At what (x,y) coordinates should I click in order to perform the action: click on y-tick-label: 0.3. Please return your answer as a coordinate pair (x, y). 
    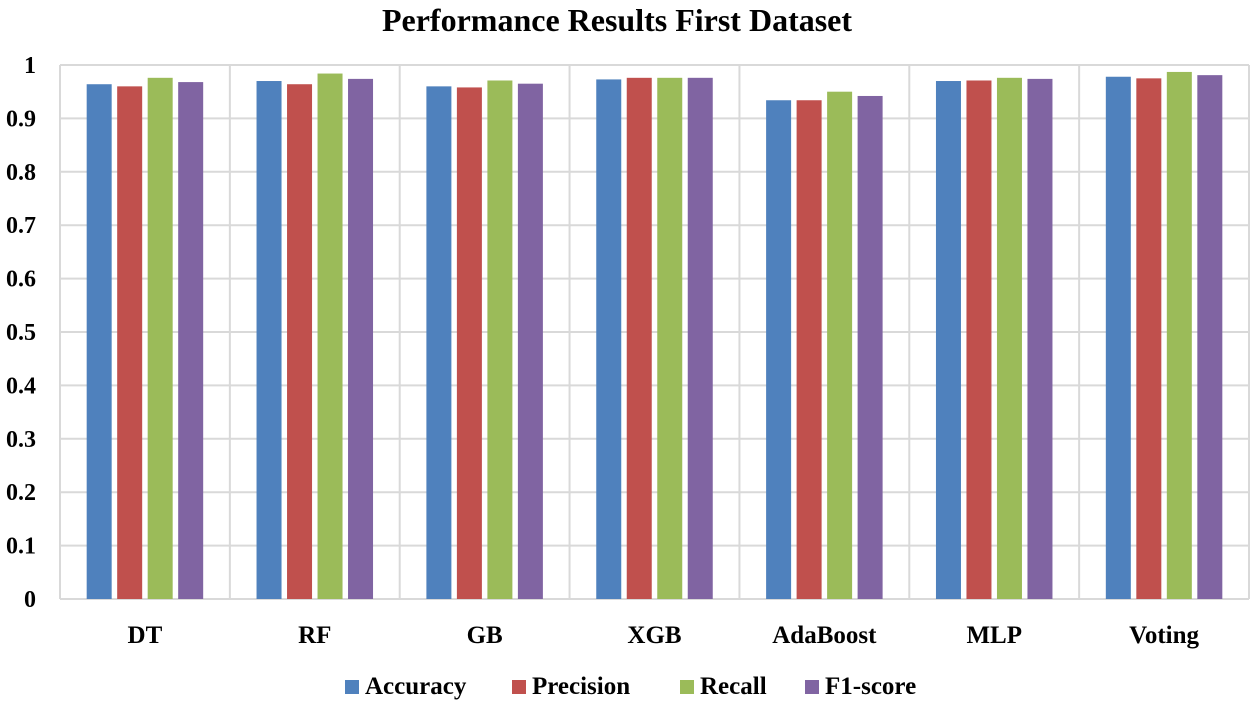
    Looking at the image, I should click on (21, 440).